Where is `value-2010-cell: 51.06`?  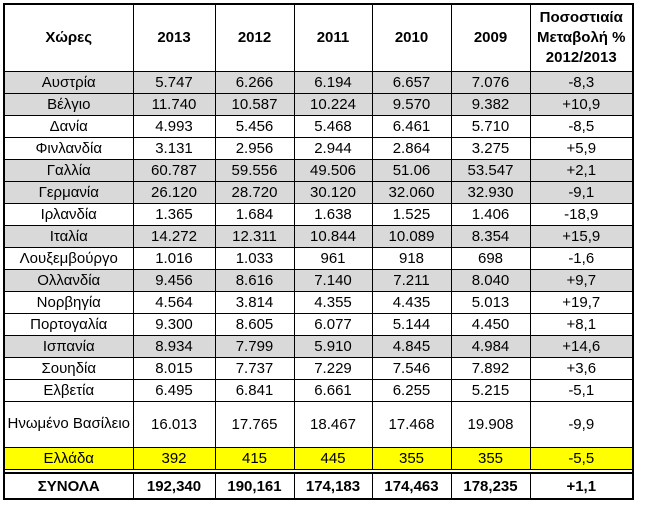 value-2010-cell: 51.06 is located at coordinates (411, 170).